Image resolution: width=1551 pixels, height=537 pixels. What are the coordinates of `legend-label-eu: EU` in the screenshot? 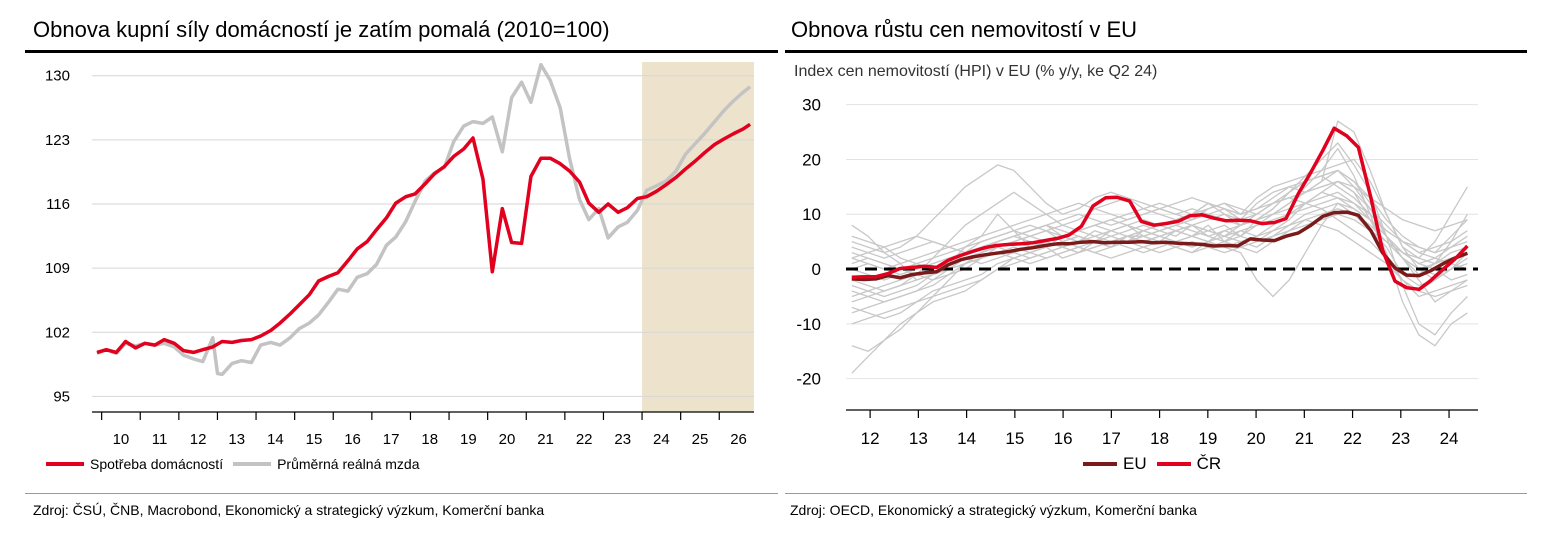 It's located at (1135, 463).